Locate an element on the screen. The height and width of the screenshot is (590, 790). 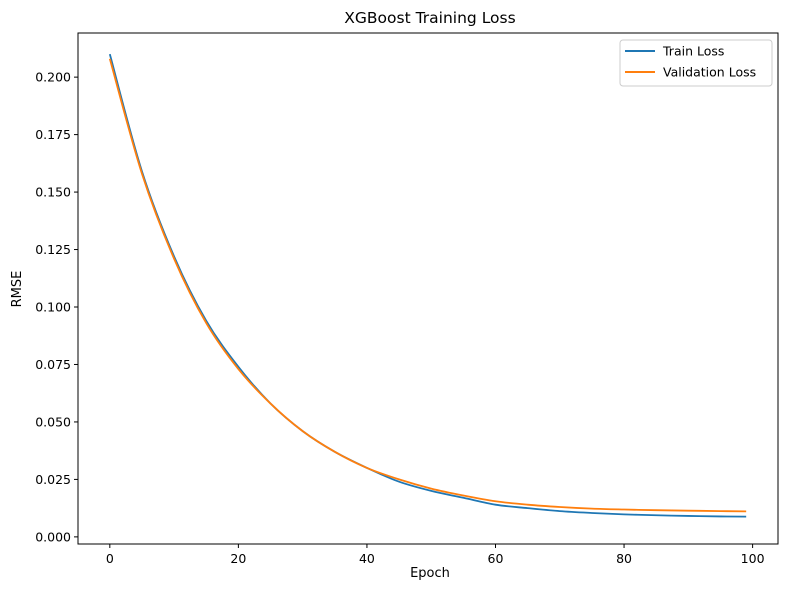
x-tick-label: 100 is located at coordinates (753, 558).